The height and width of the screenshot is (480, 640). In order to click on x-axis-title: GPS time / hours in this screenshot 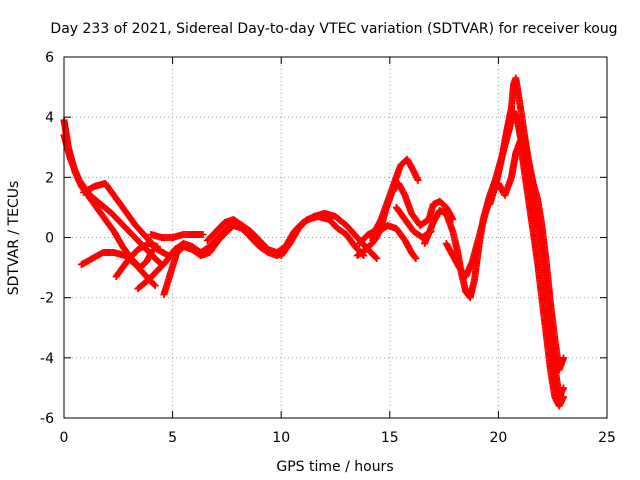, I will do `click(334, 467)`.